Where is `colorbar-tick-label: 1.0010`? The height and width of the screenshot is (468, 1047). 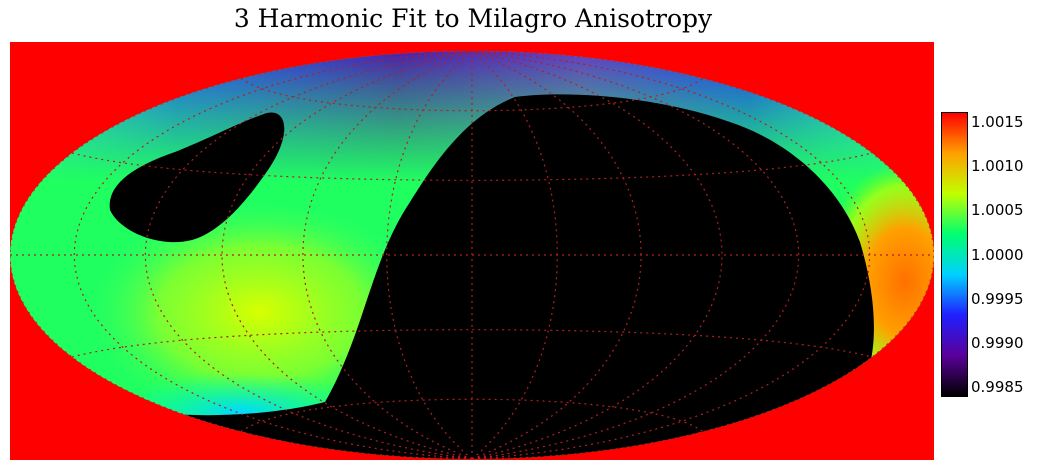
colorbar-tick-label: 1.0010 is located at coordinates (997, 166).